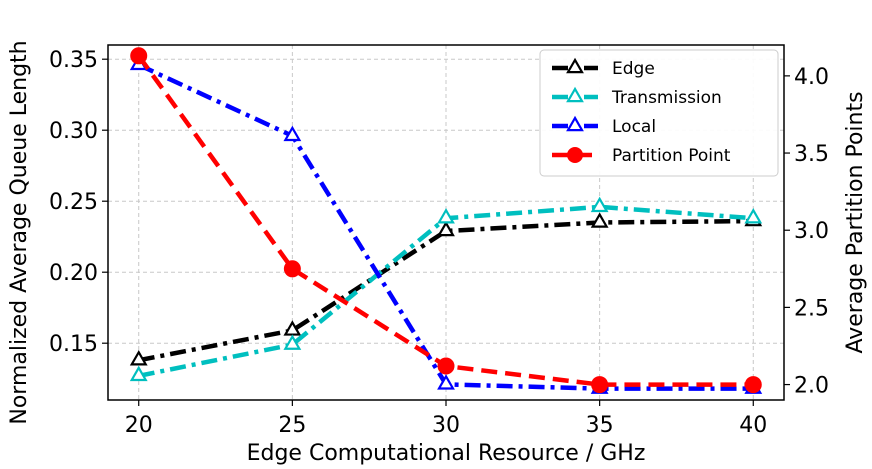 The image size is (872, 469). What do you see at coordinates (446, 453) in the screenshot?
I see `x-axis-label: Edge Computational Resource / GHz` at bounding box center [446, 453].